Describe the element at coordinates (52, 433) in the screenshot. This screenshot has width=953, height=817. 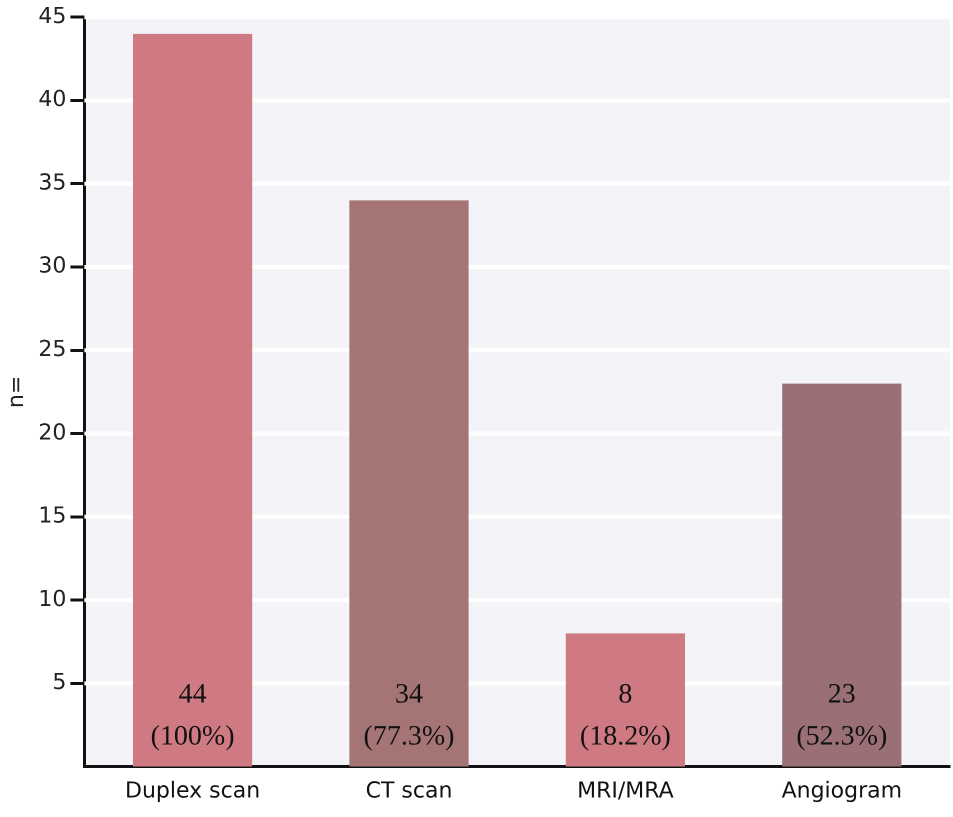
I see `y-tick-label: 20` at that location.